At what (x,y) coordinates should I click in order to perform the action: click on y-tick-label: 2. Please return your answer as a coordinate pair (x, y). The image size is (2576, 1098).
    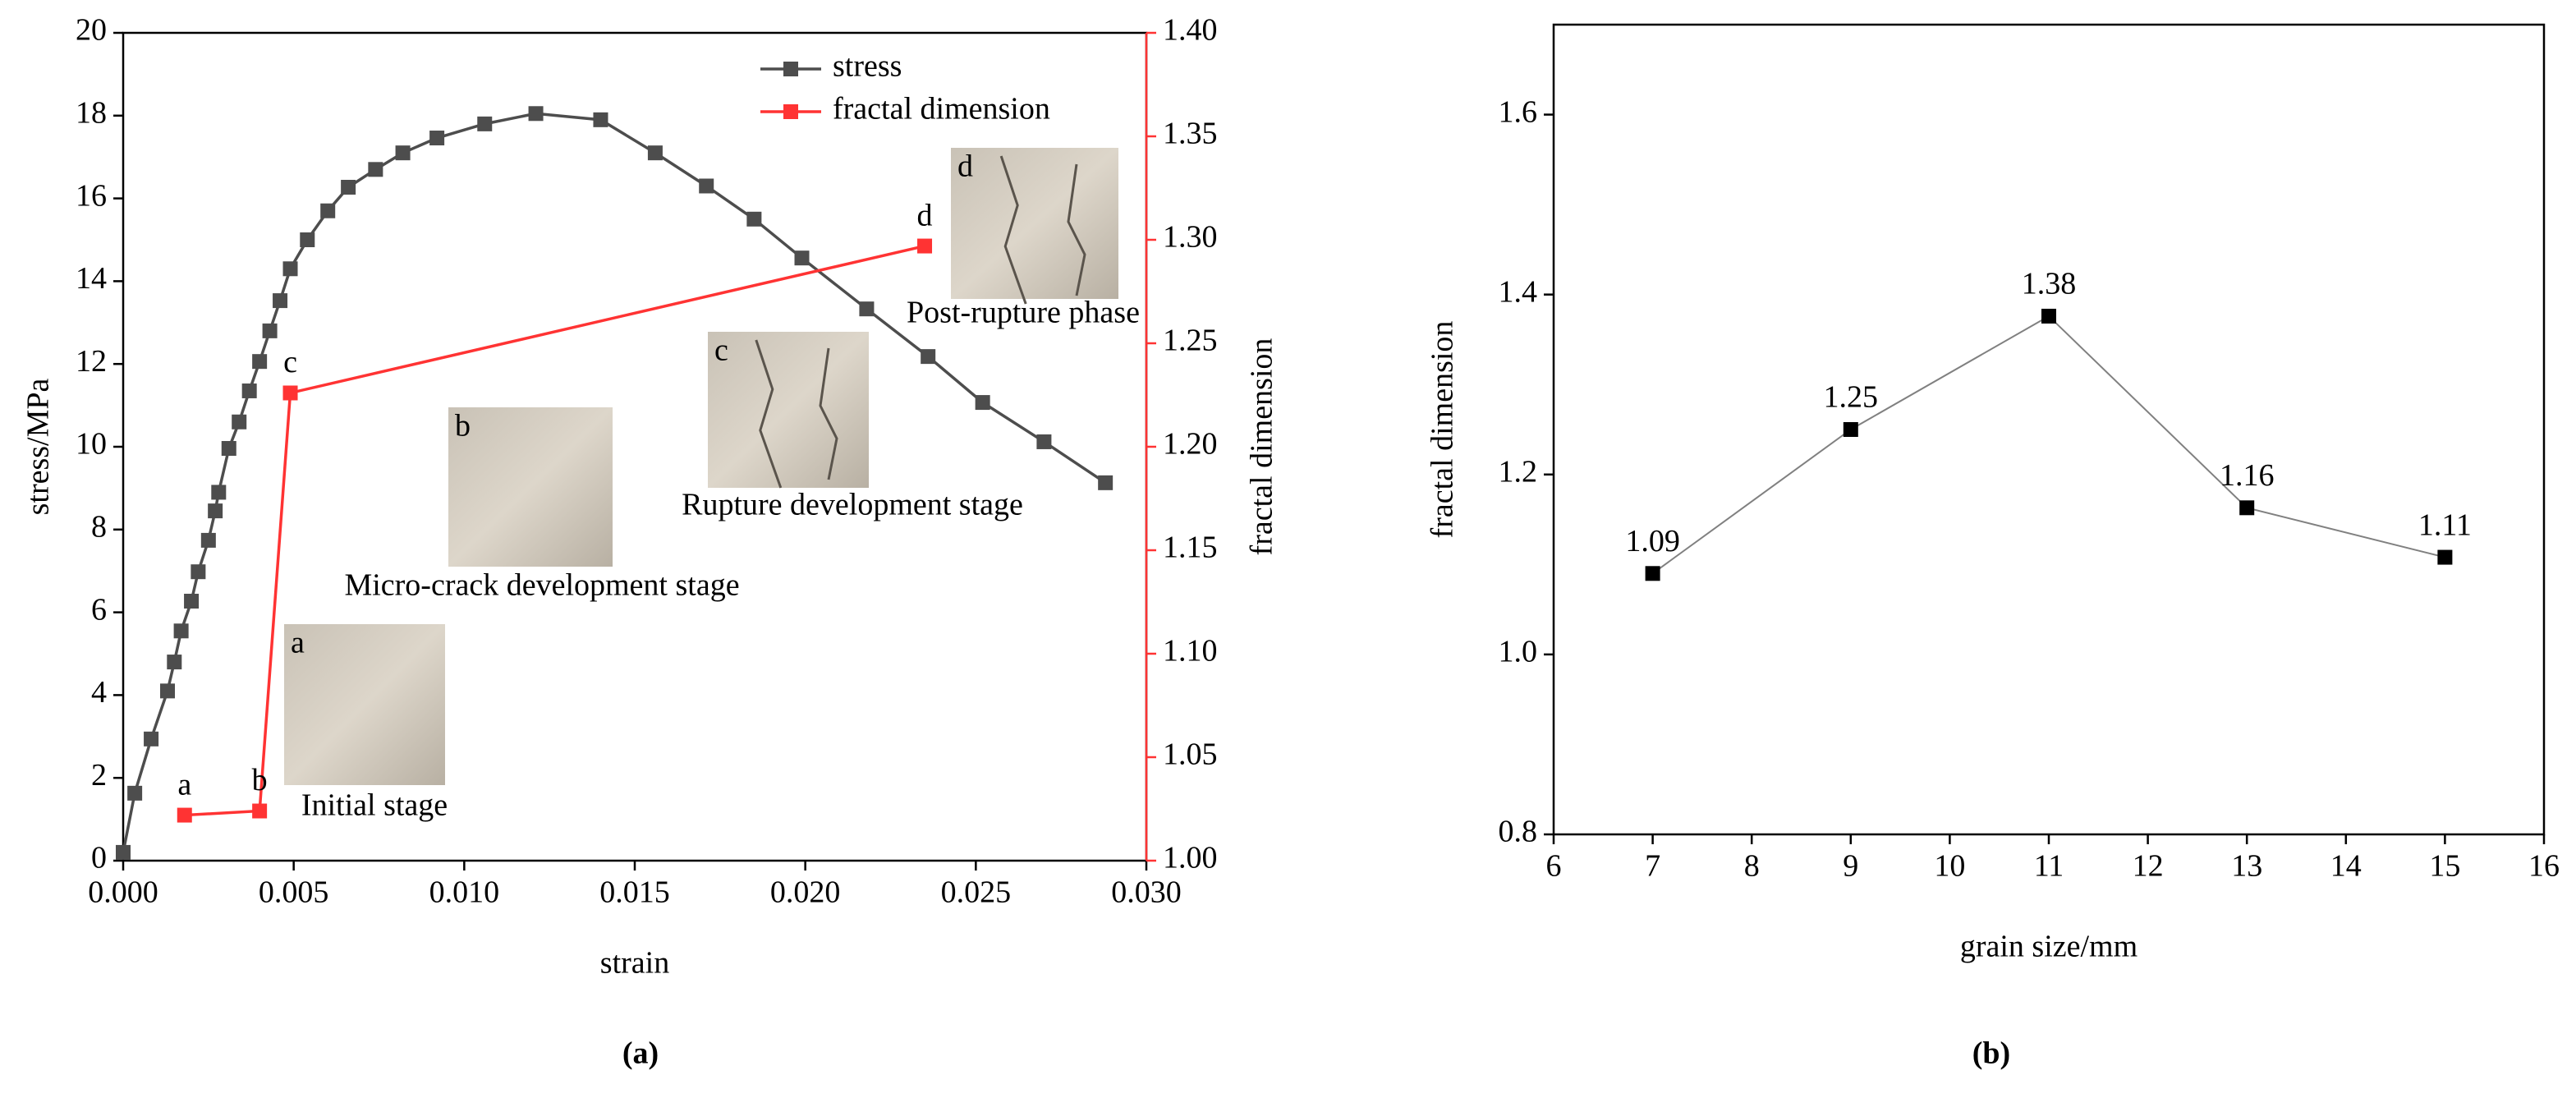
    Looking at the image, I should click on (99, 775).